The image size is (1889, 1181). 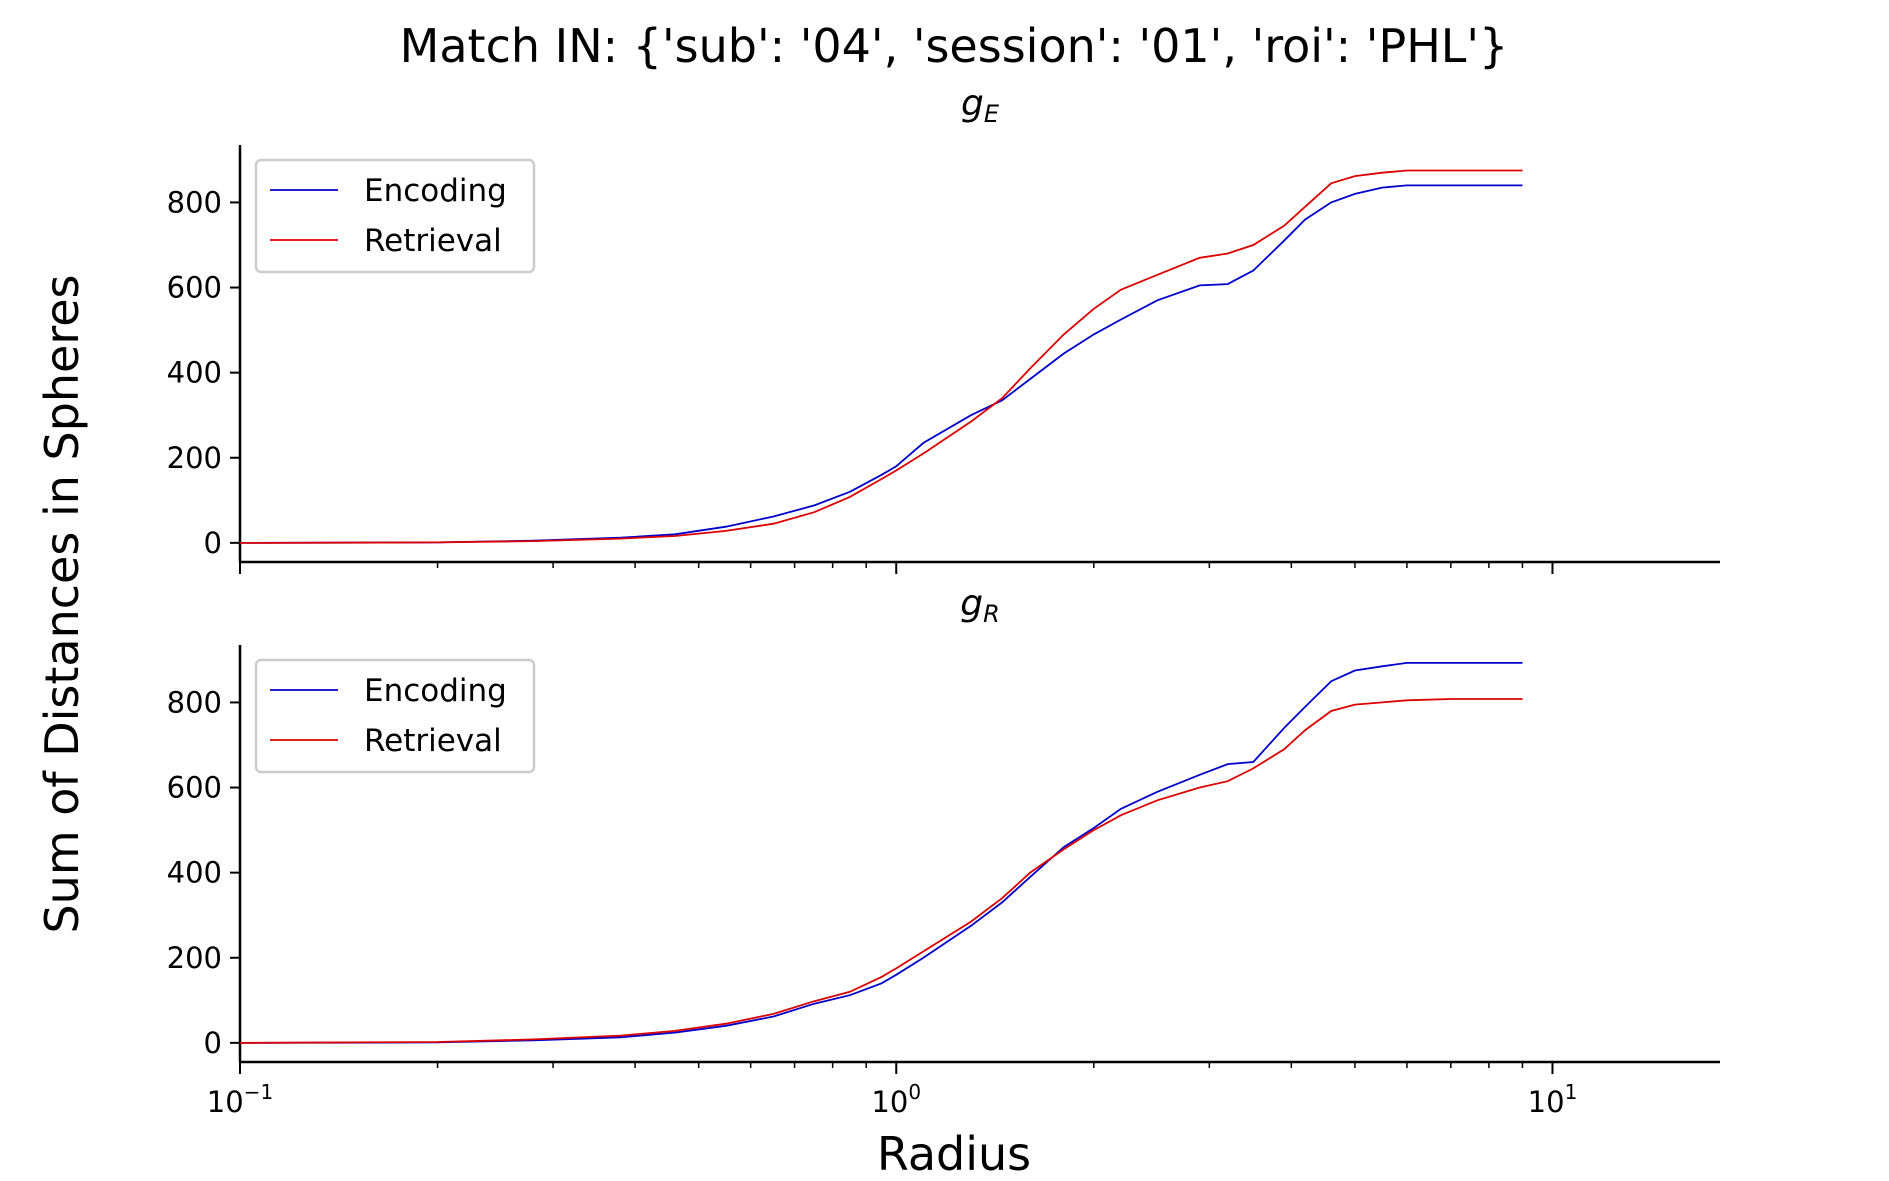 What do you see at coordinates (992, 114) in the screenshot?
I see `panel-title-subscript: E` at bounding box center [992, 114].